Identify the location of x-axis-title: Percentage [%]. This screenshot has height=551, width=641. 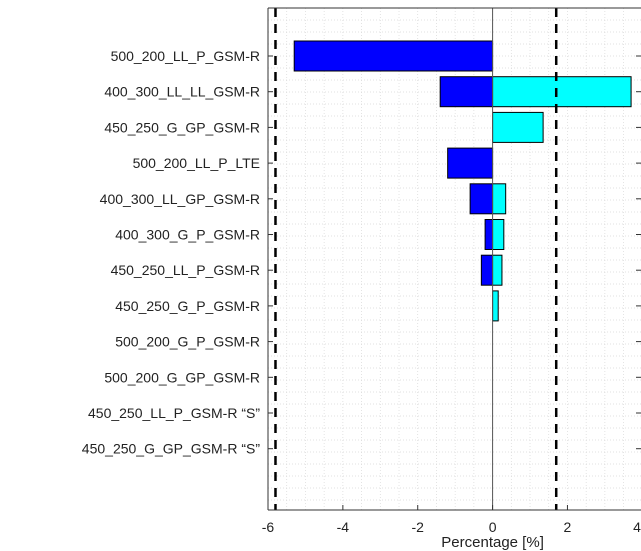
(492, 542).